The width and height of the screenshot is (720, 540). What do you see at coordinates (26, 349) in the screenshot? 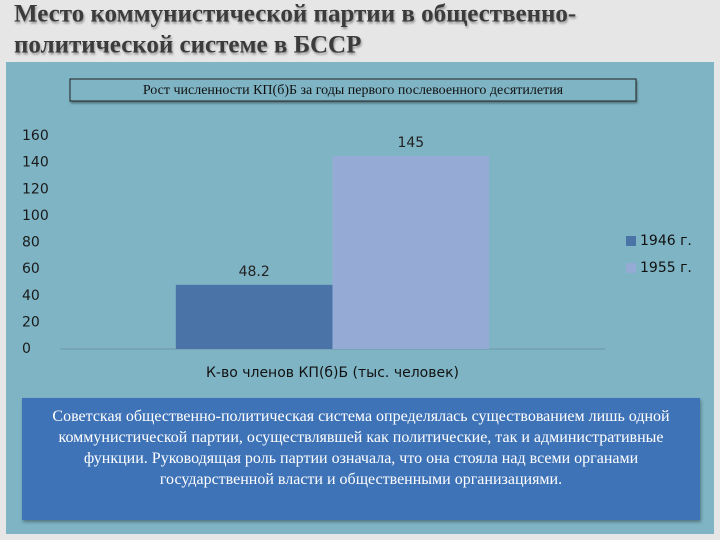
I see `y-tick-label: 0` at bounding box center [26, 349].